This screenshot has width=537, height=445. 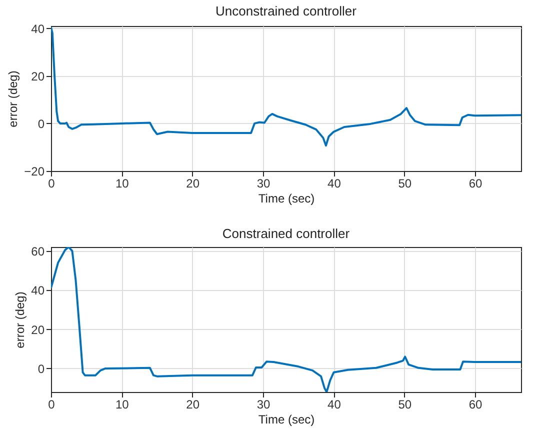 I want to click on chart-title: Unconstrained controller, so click(x=287, y=10).